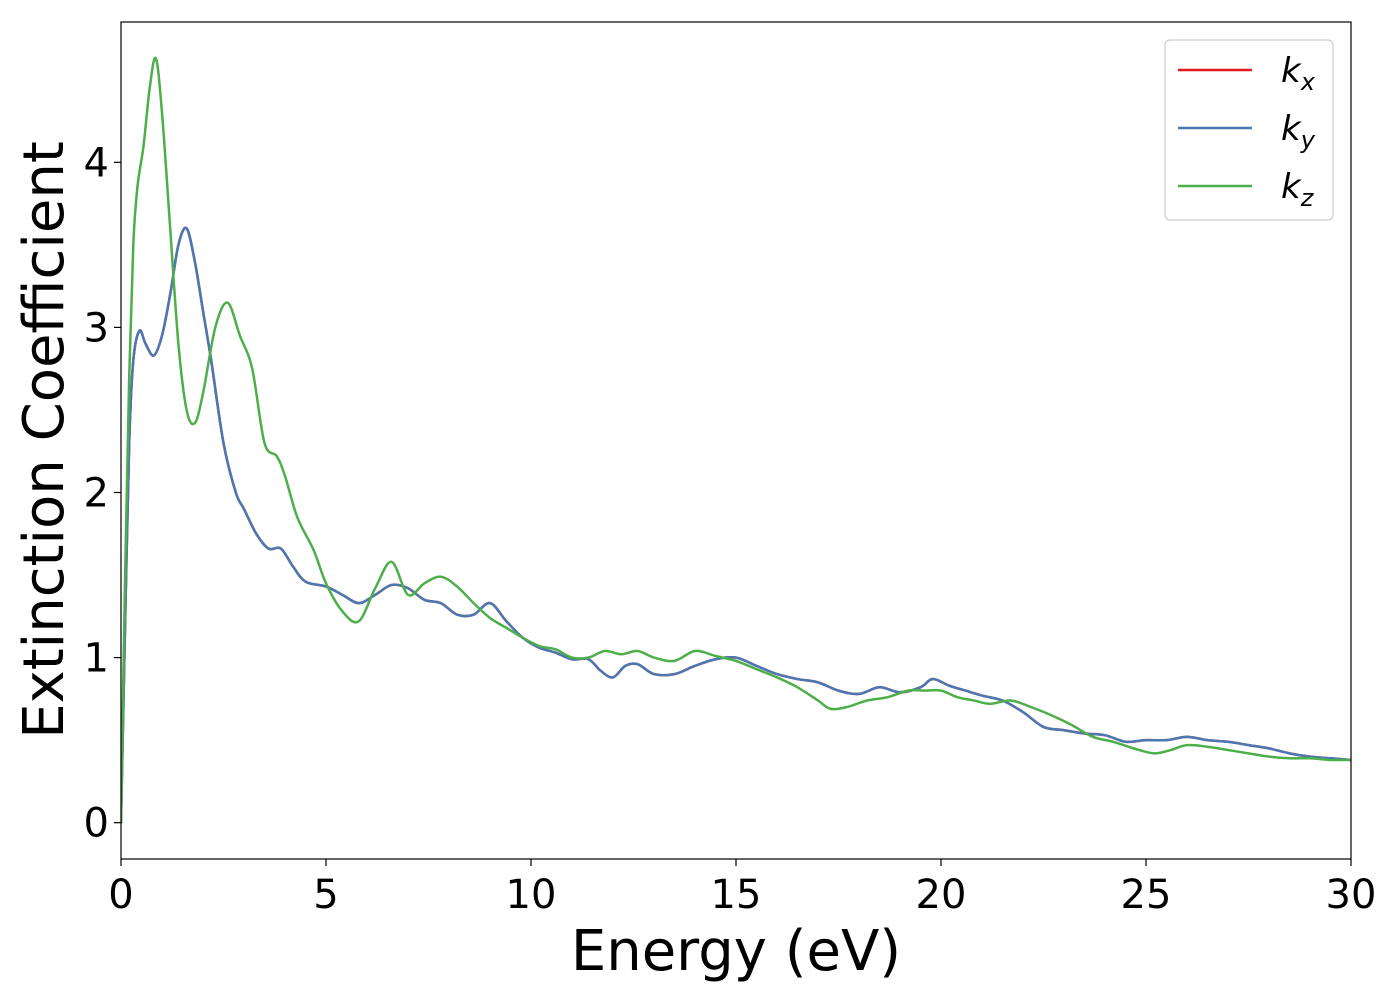 The width and height of the screenshot is (1400, 1000). What do you see at coordinates (1351, 895) in the screenshot?
I see `x-tick-label: 30` at bounding box center [1351, 895].